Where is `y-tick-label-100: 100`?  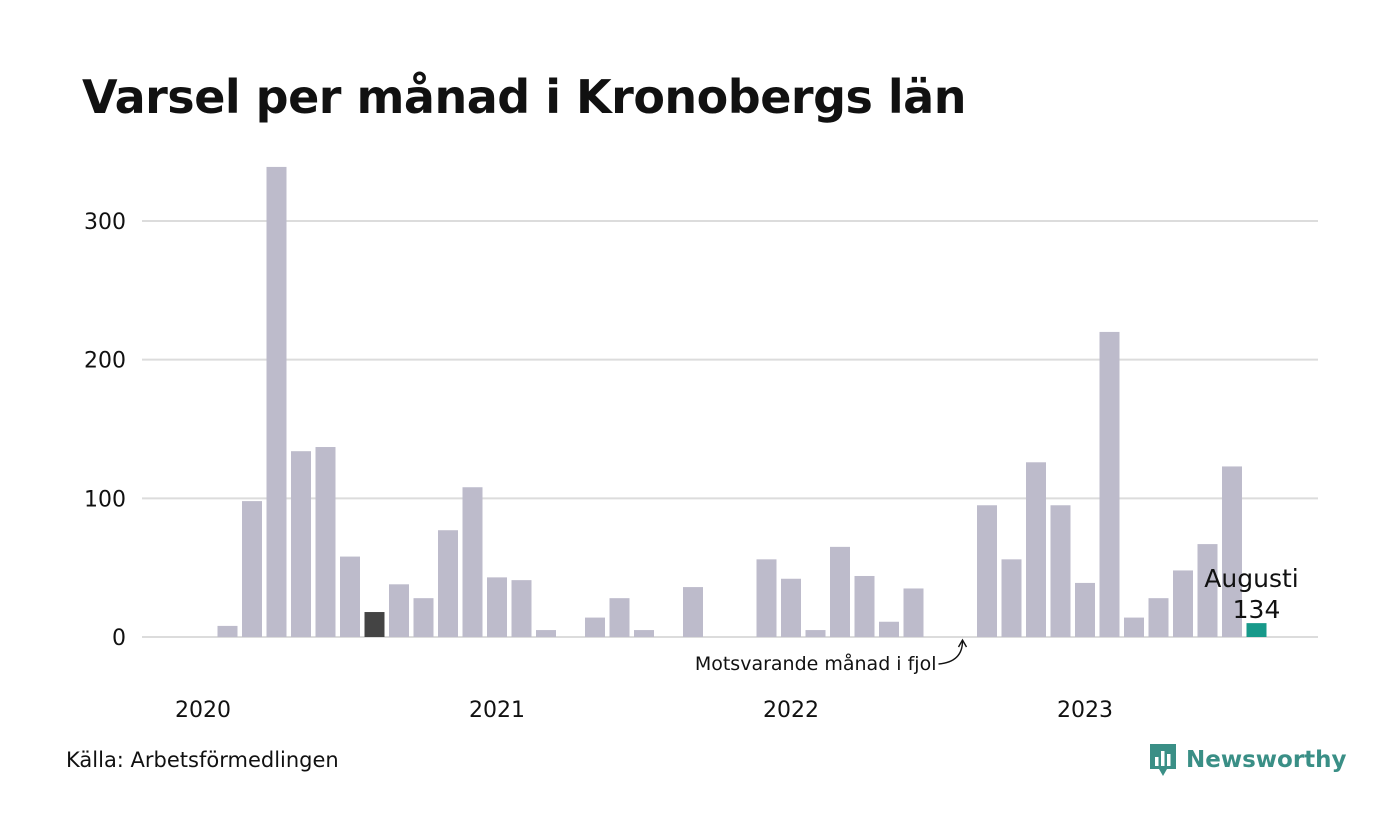 y-tick-label-100: 100 is located at coordinates (105, 499).